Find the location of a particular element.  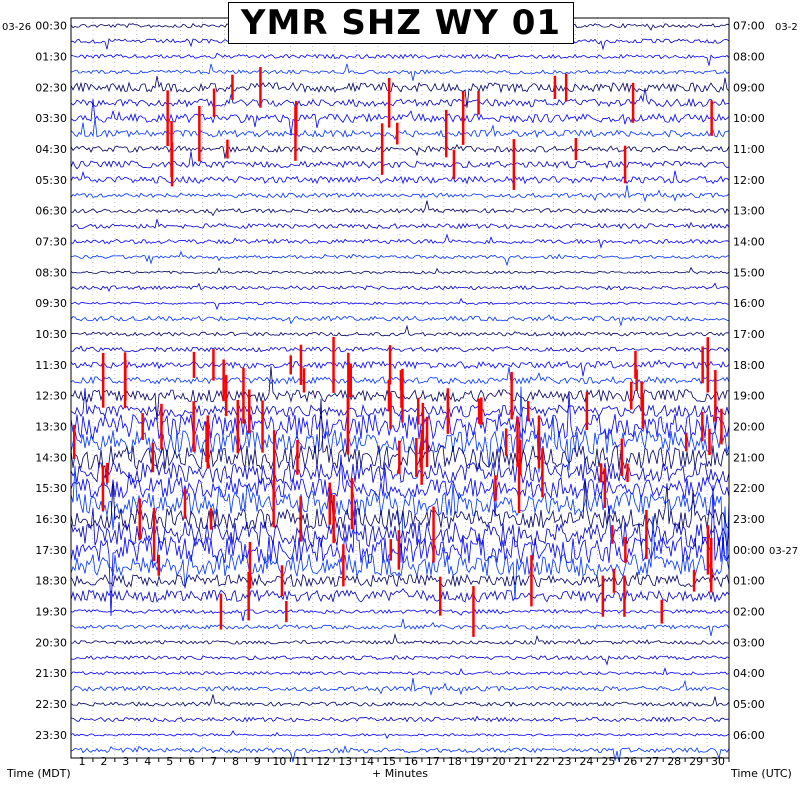

left-hour-label: 09:30 is located at coordinates (51, 303).